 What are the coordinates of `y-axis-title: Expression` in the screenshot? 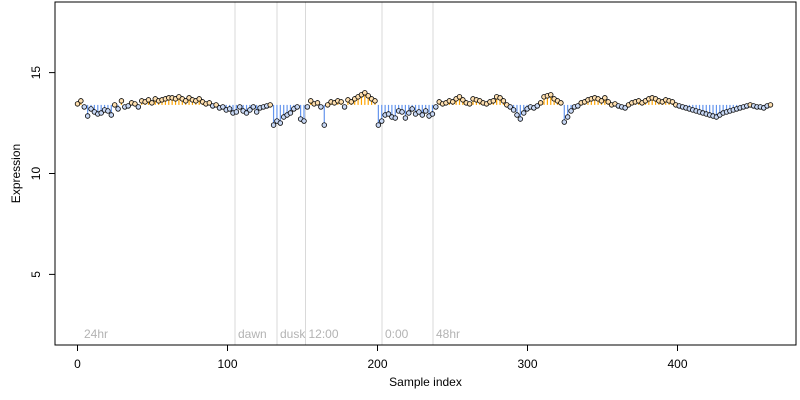 It's located at (16, 173).